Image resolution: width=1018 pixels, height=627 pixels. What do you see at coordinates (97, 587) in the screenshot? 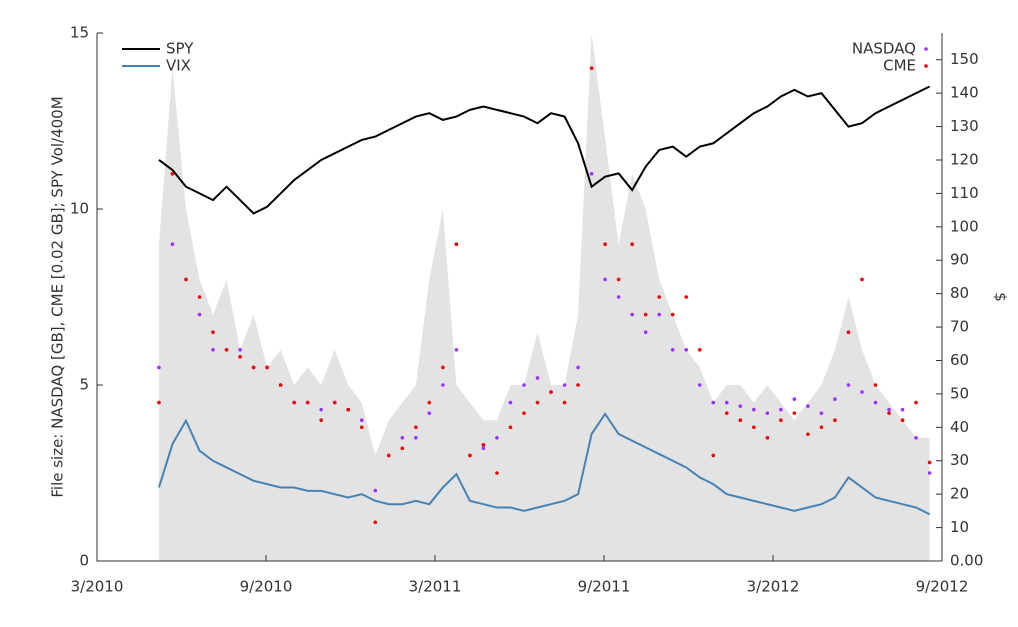
I see `x-tick-label: 3/2010` at bounding box center [97, 587].